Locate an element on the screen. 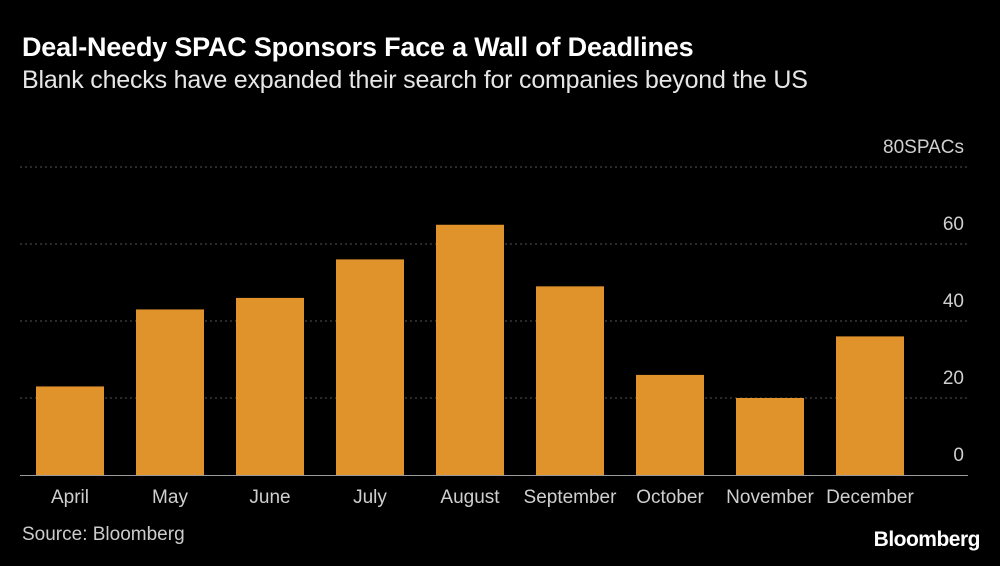 The height and width of the screenshot is (566, 1000). x-tick-label: September is located at coordinates (571, 497).